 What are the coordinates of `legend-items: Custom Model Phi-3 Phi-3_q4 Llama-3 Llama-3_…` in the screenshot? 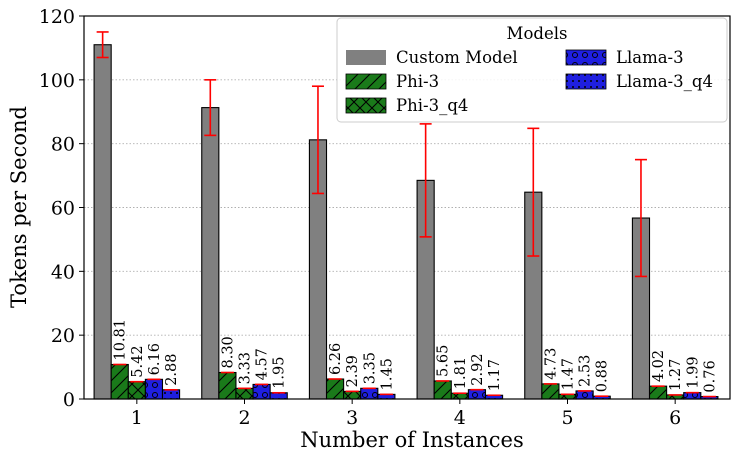 It's located at (529, 81).